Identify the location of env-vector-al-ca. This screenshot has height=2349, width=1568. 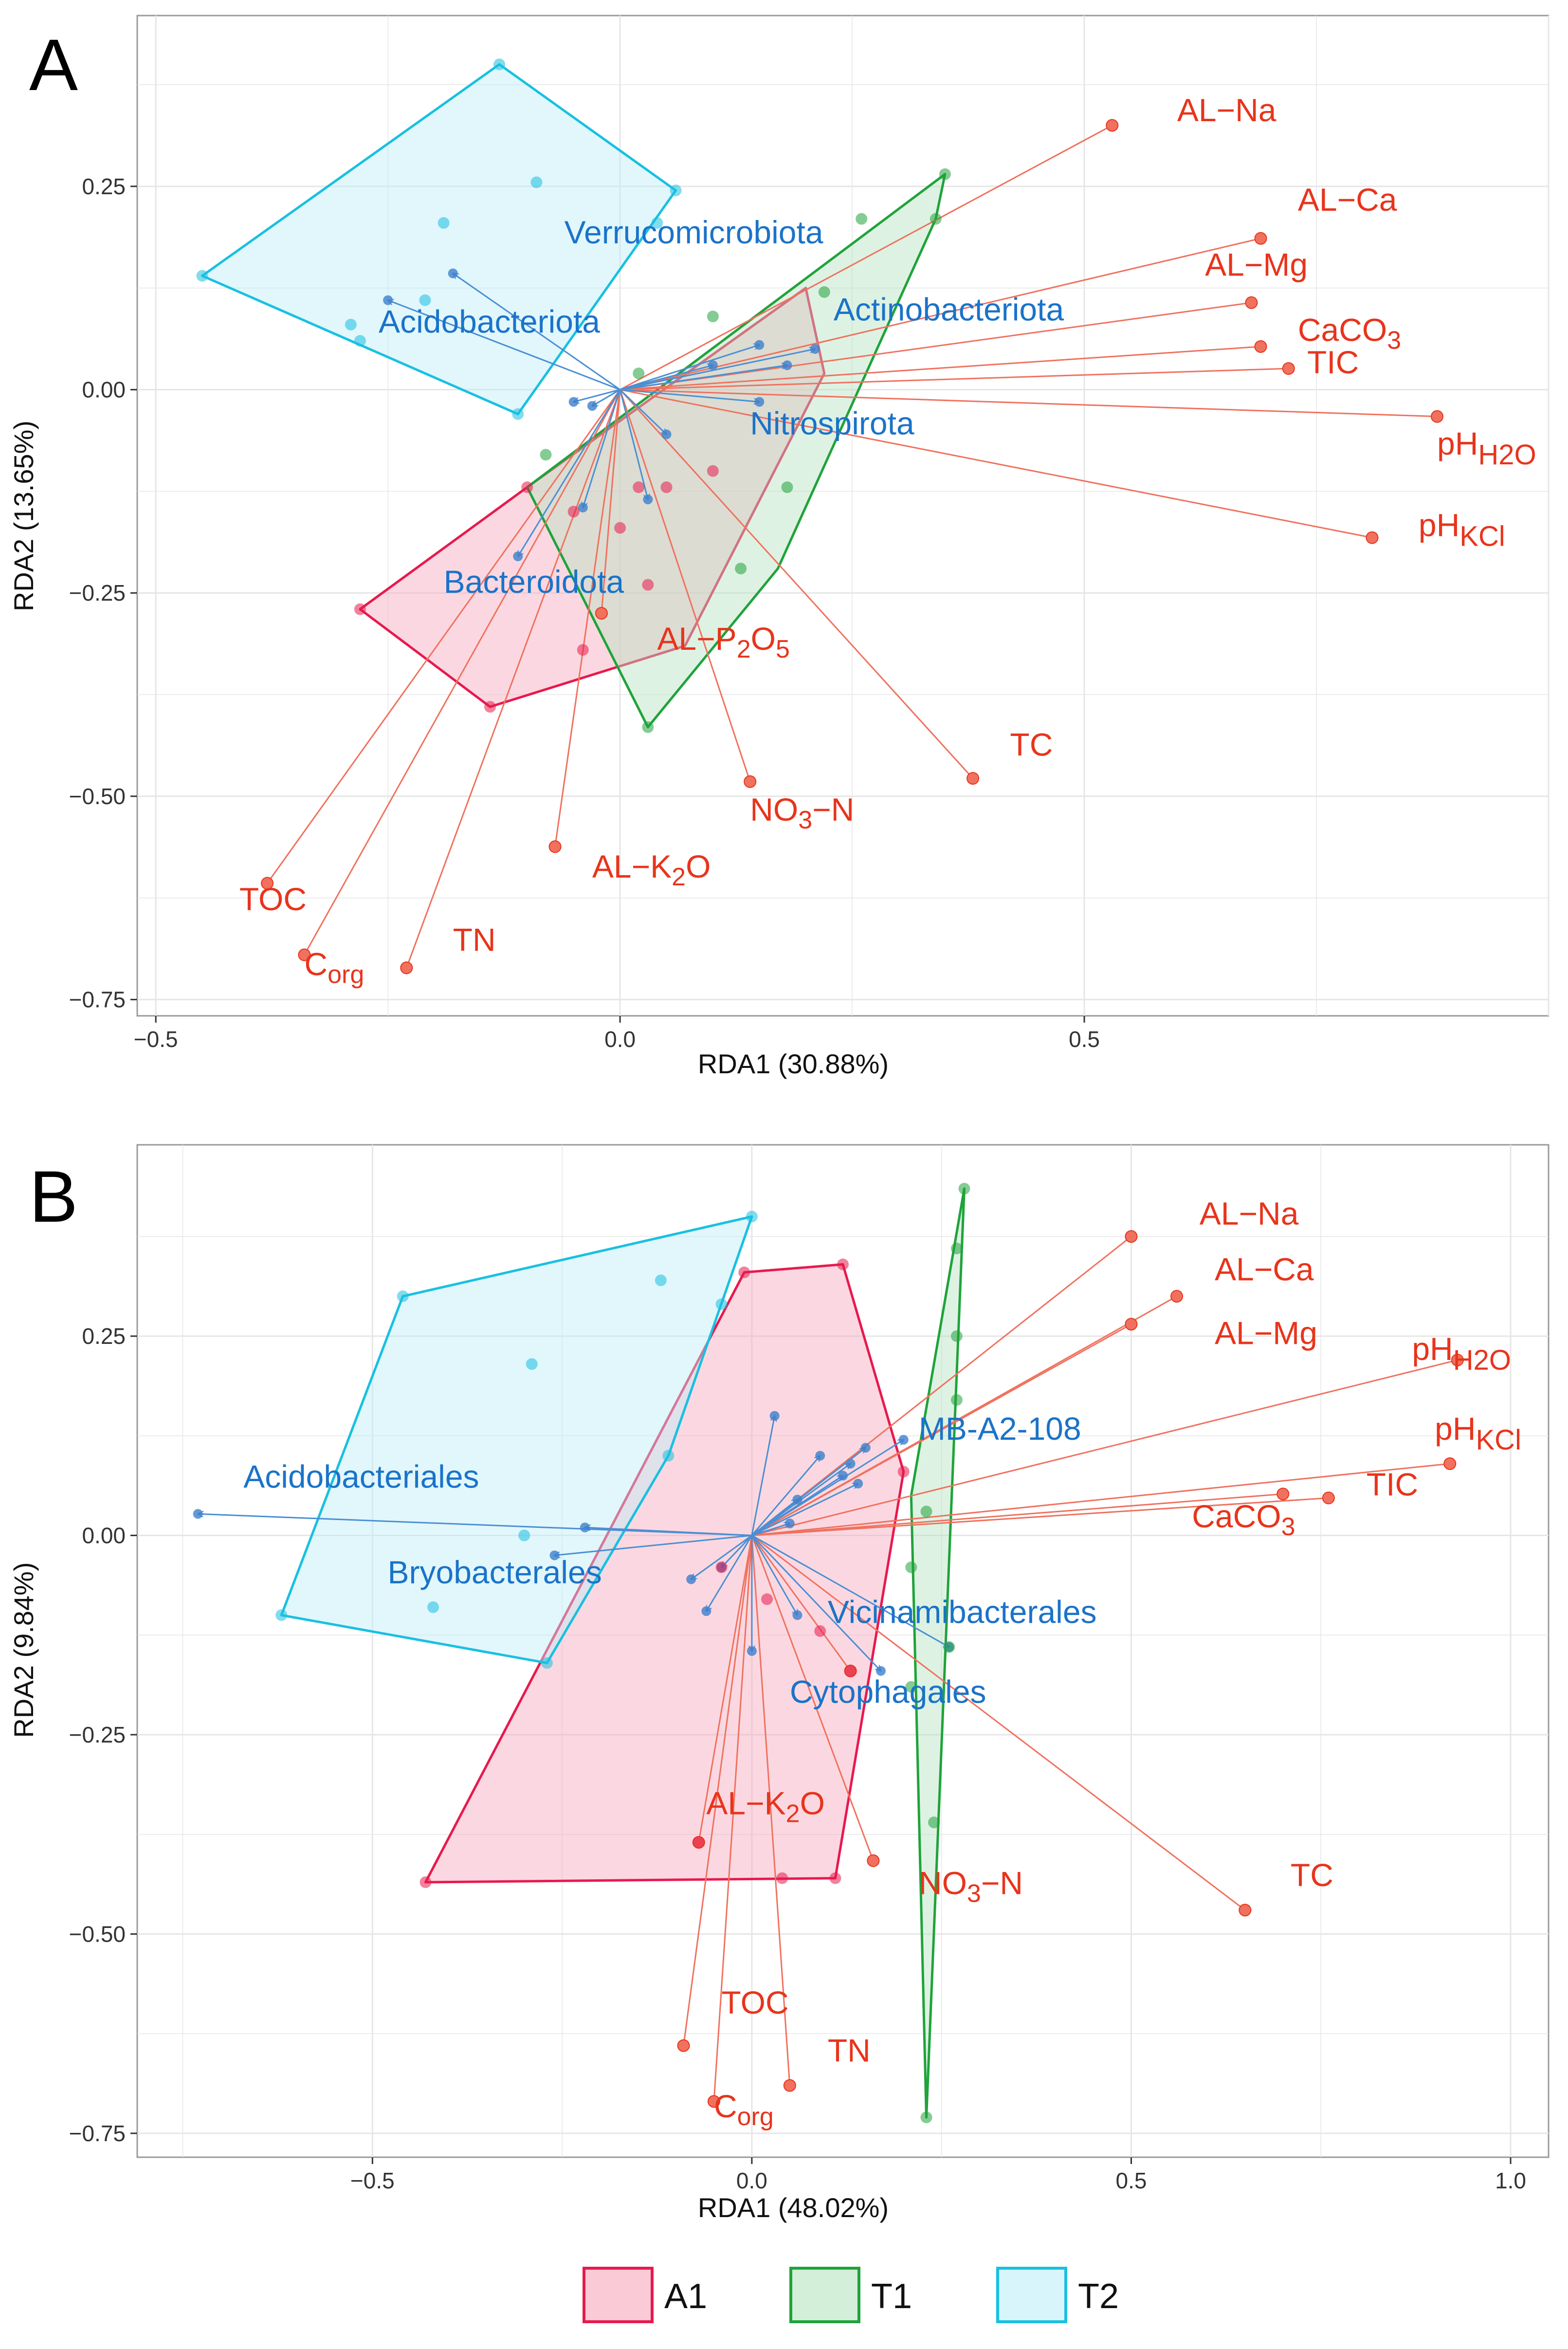
(940, 314).